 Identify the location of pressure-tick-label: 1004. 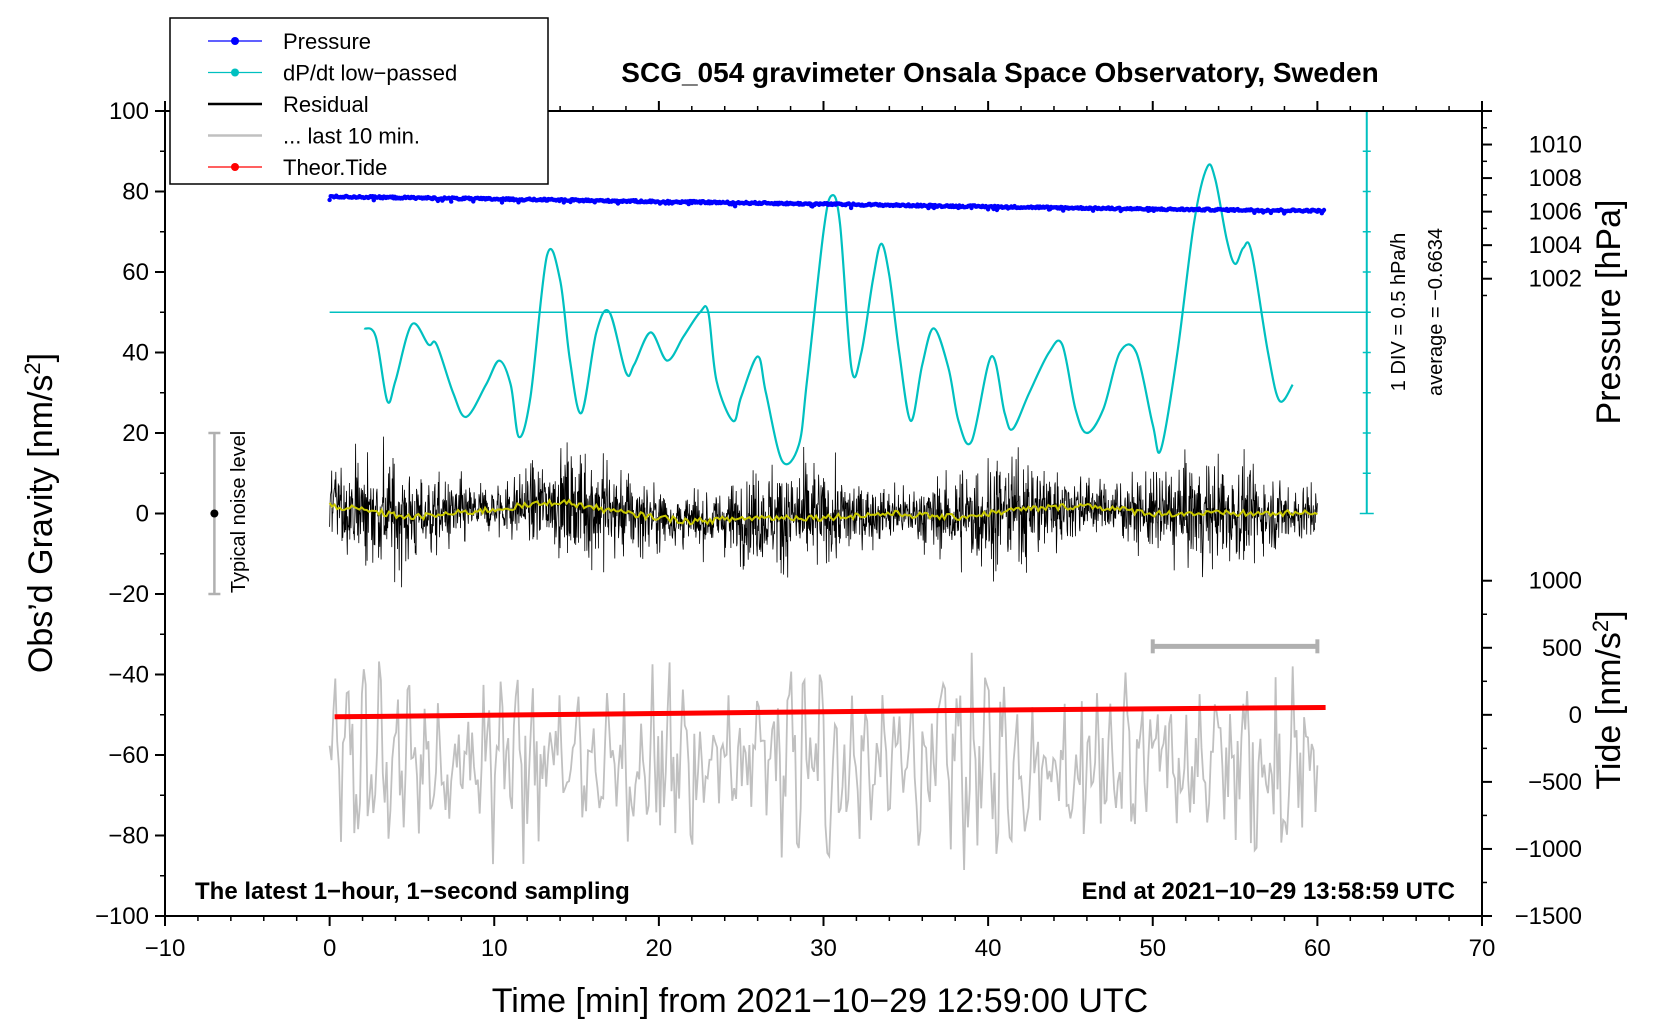
(1555, 245).